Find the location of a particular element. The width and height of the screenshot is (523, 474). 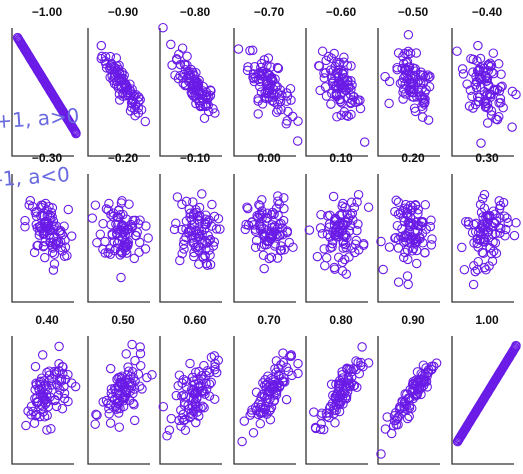

panel-title: 0.00 is located at coordinates (269, 158).